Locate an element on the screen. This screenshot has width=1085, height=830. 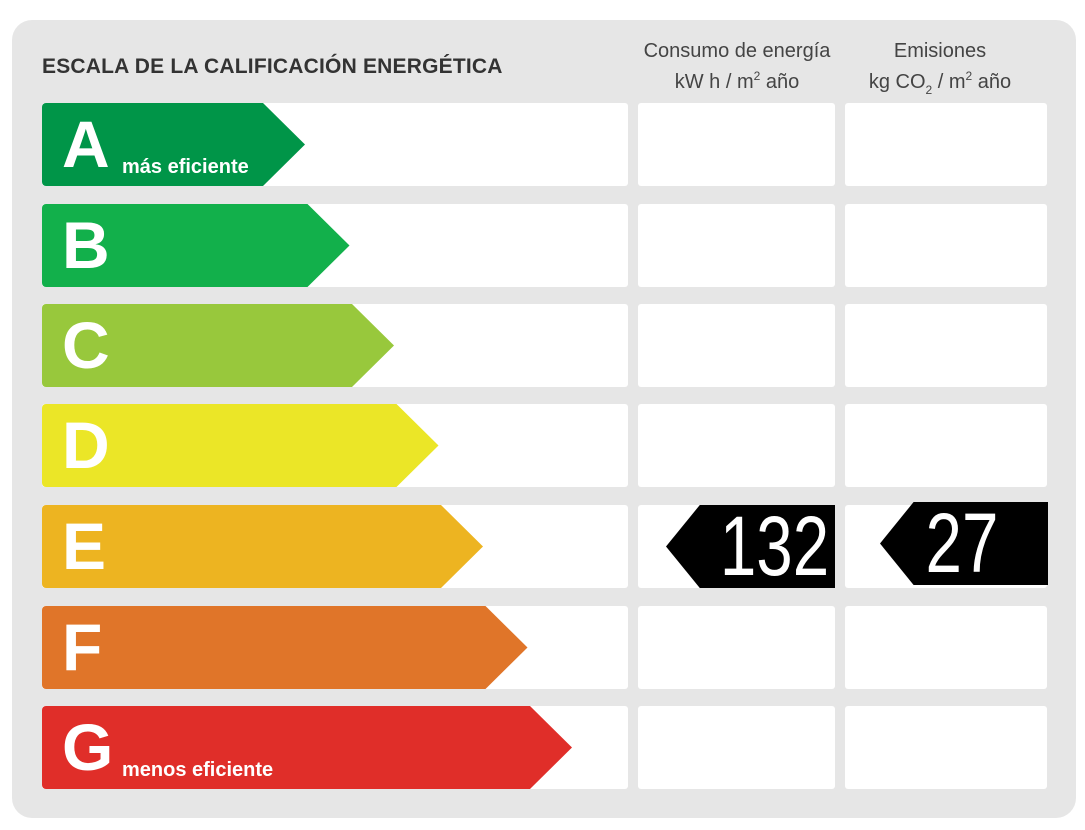
rating-arrow-a: A más eficiente is located at coordinates (173, 144).